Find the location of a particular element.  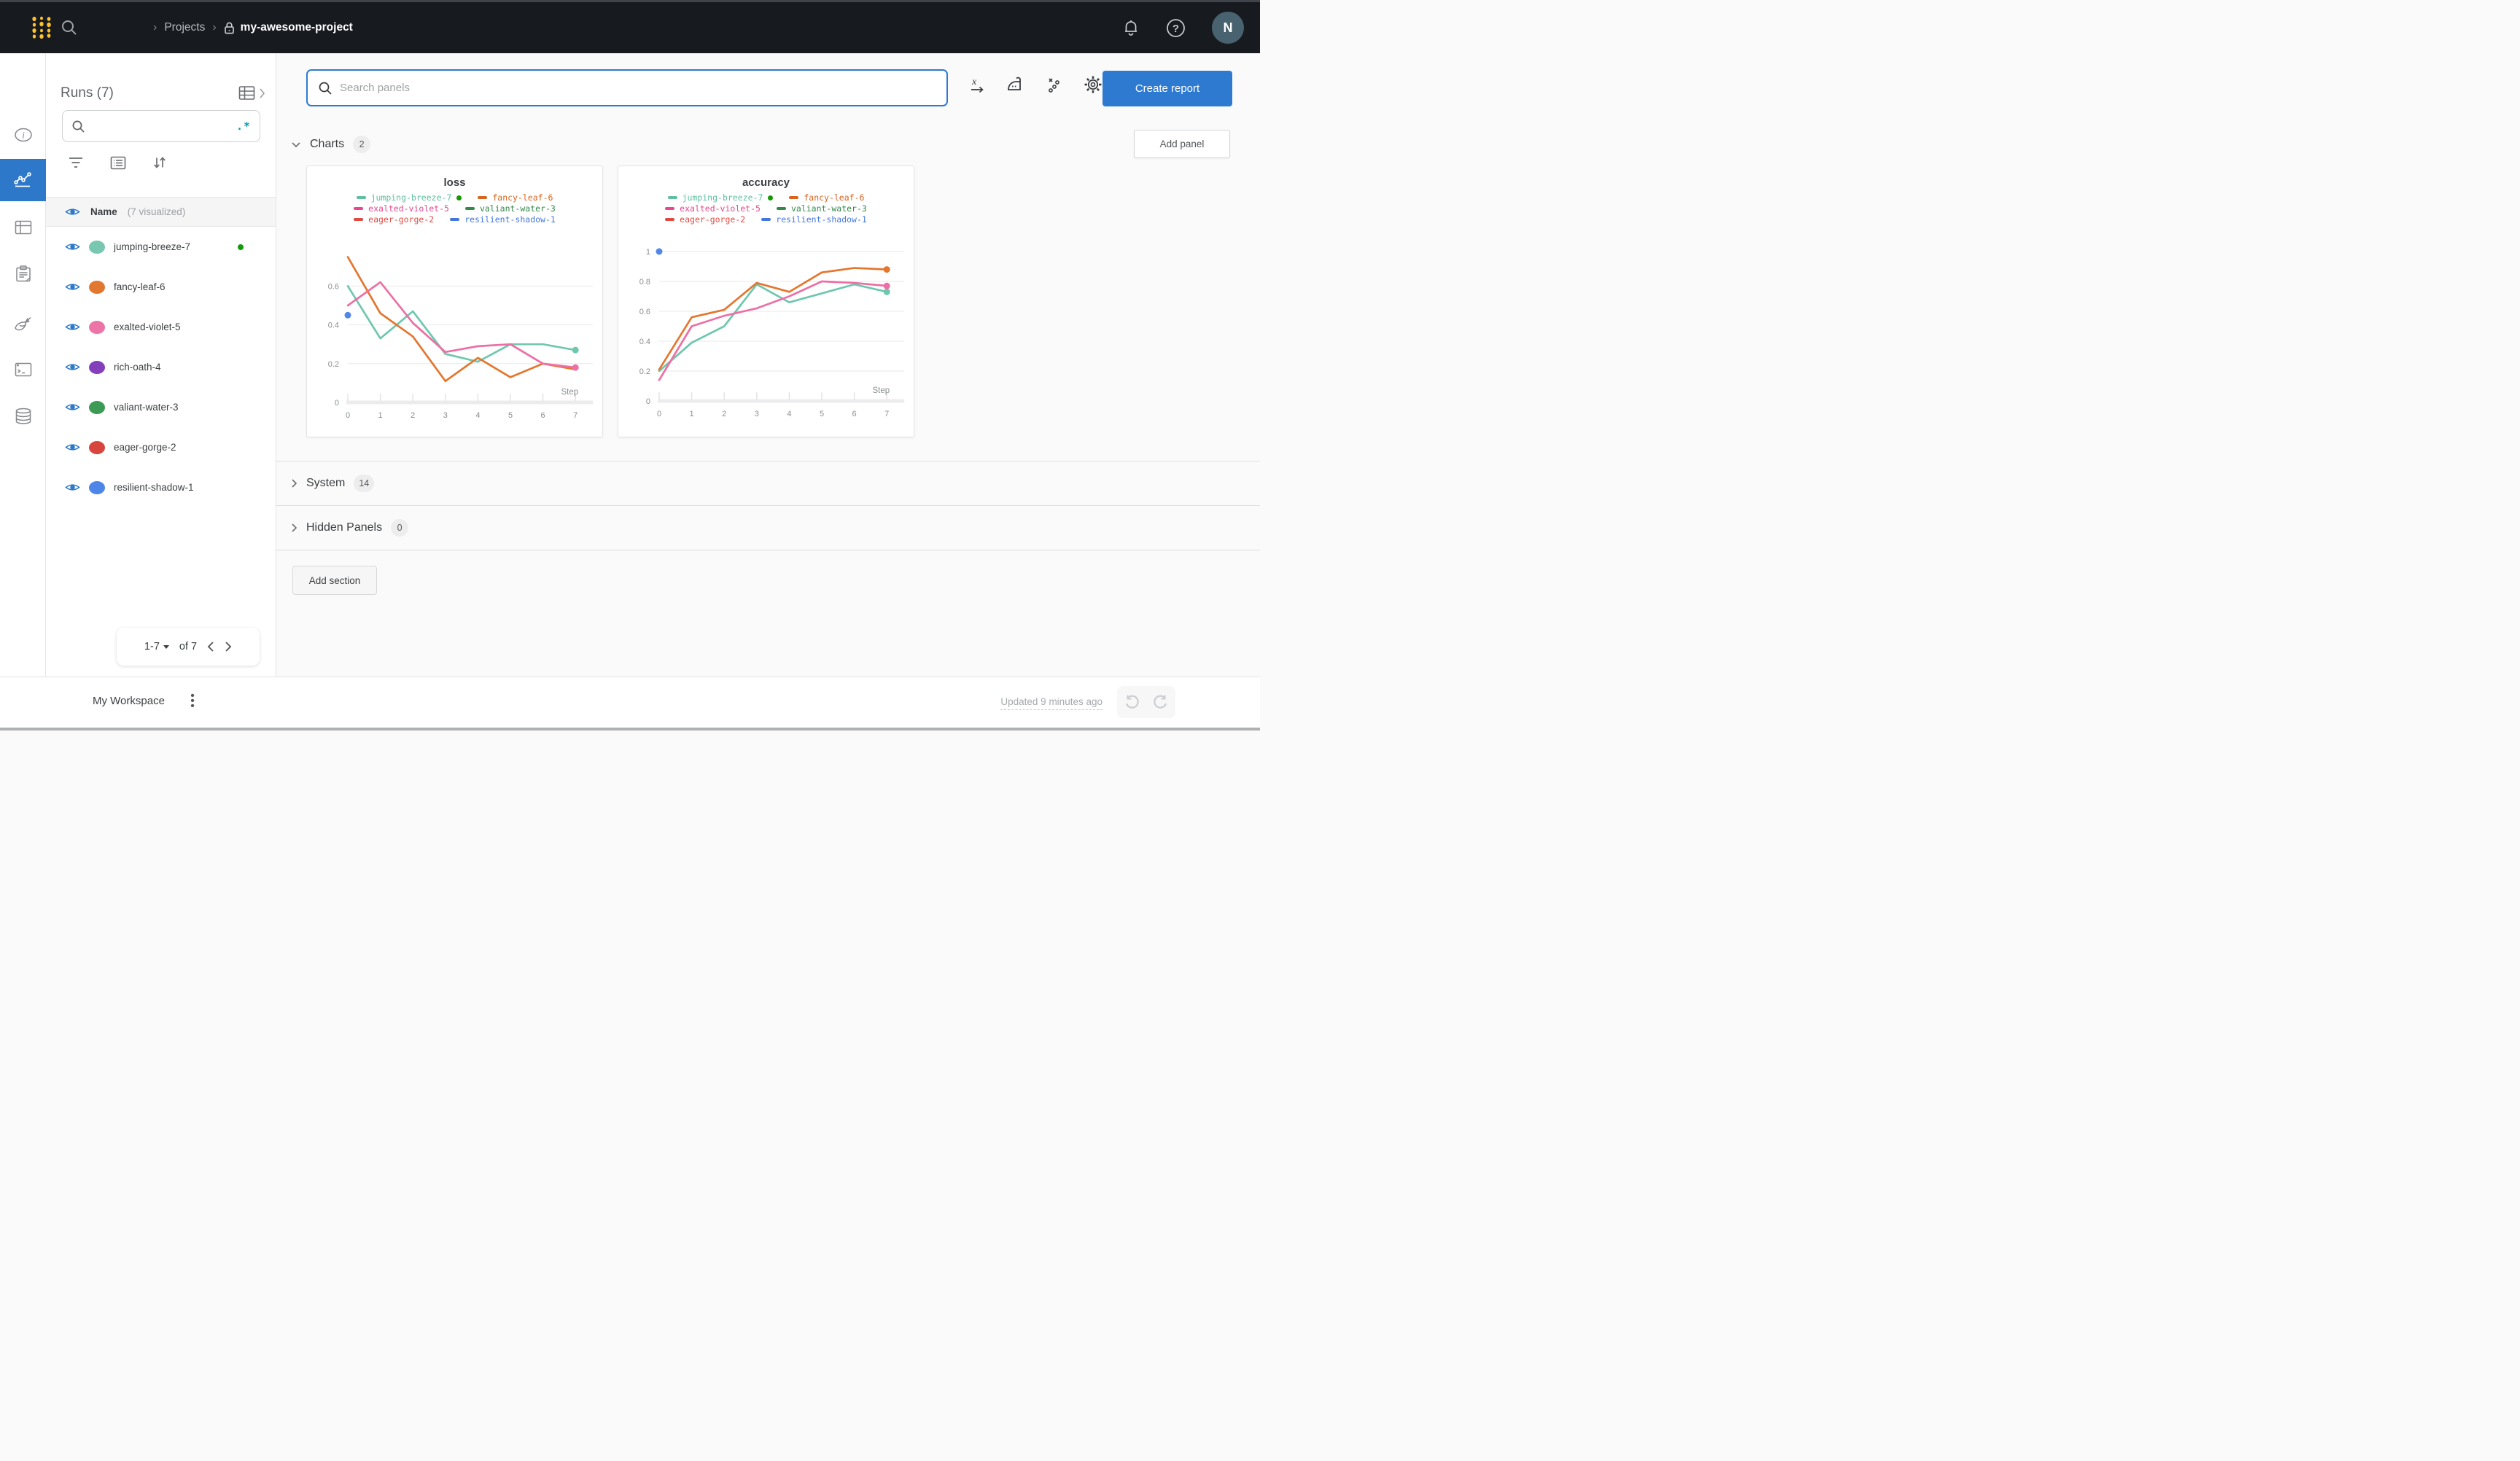

run-name: exalted-violet-5 is located at coordinates (147, 327).